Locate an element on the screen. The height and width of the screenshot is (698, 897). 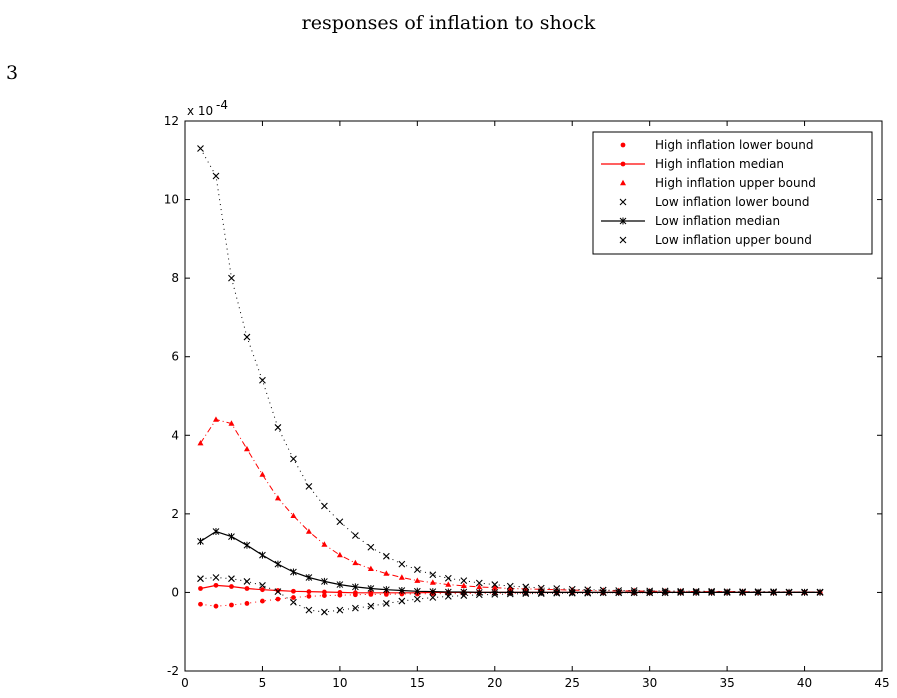
legend-entry: High inflation upper bound is located at coordinates (718, 183).